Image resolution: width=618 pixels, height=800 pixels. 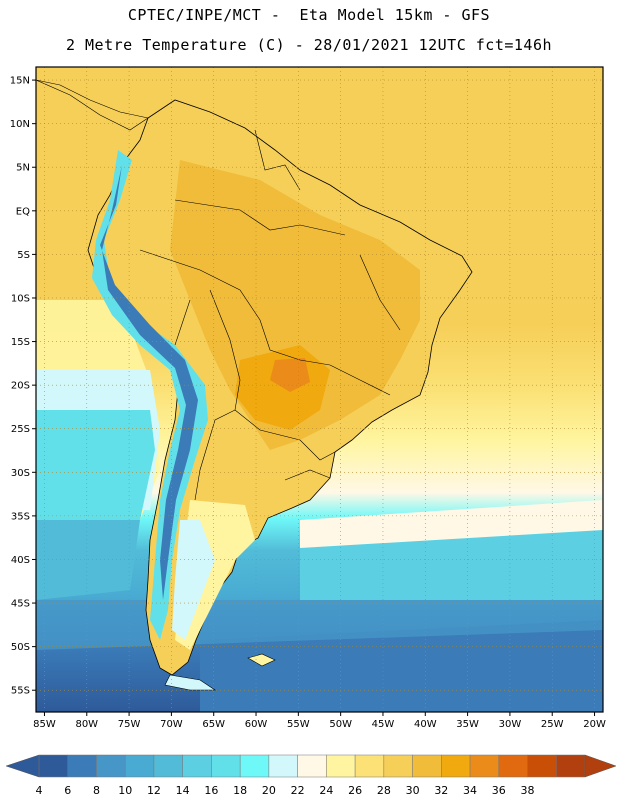 What do you see at coordinates (92, 105) in the screenshot?
I see `central-america` at bounding box center [92, 105].